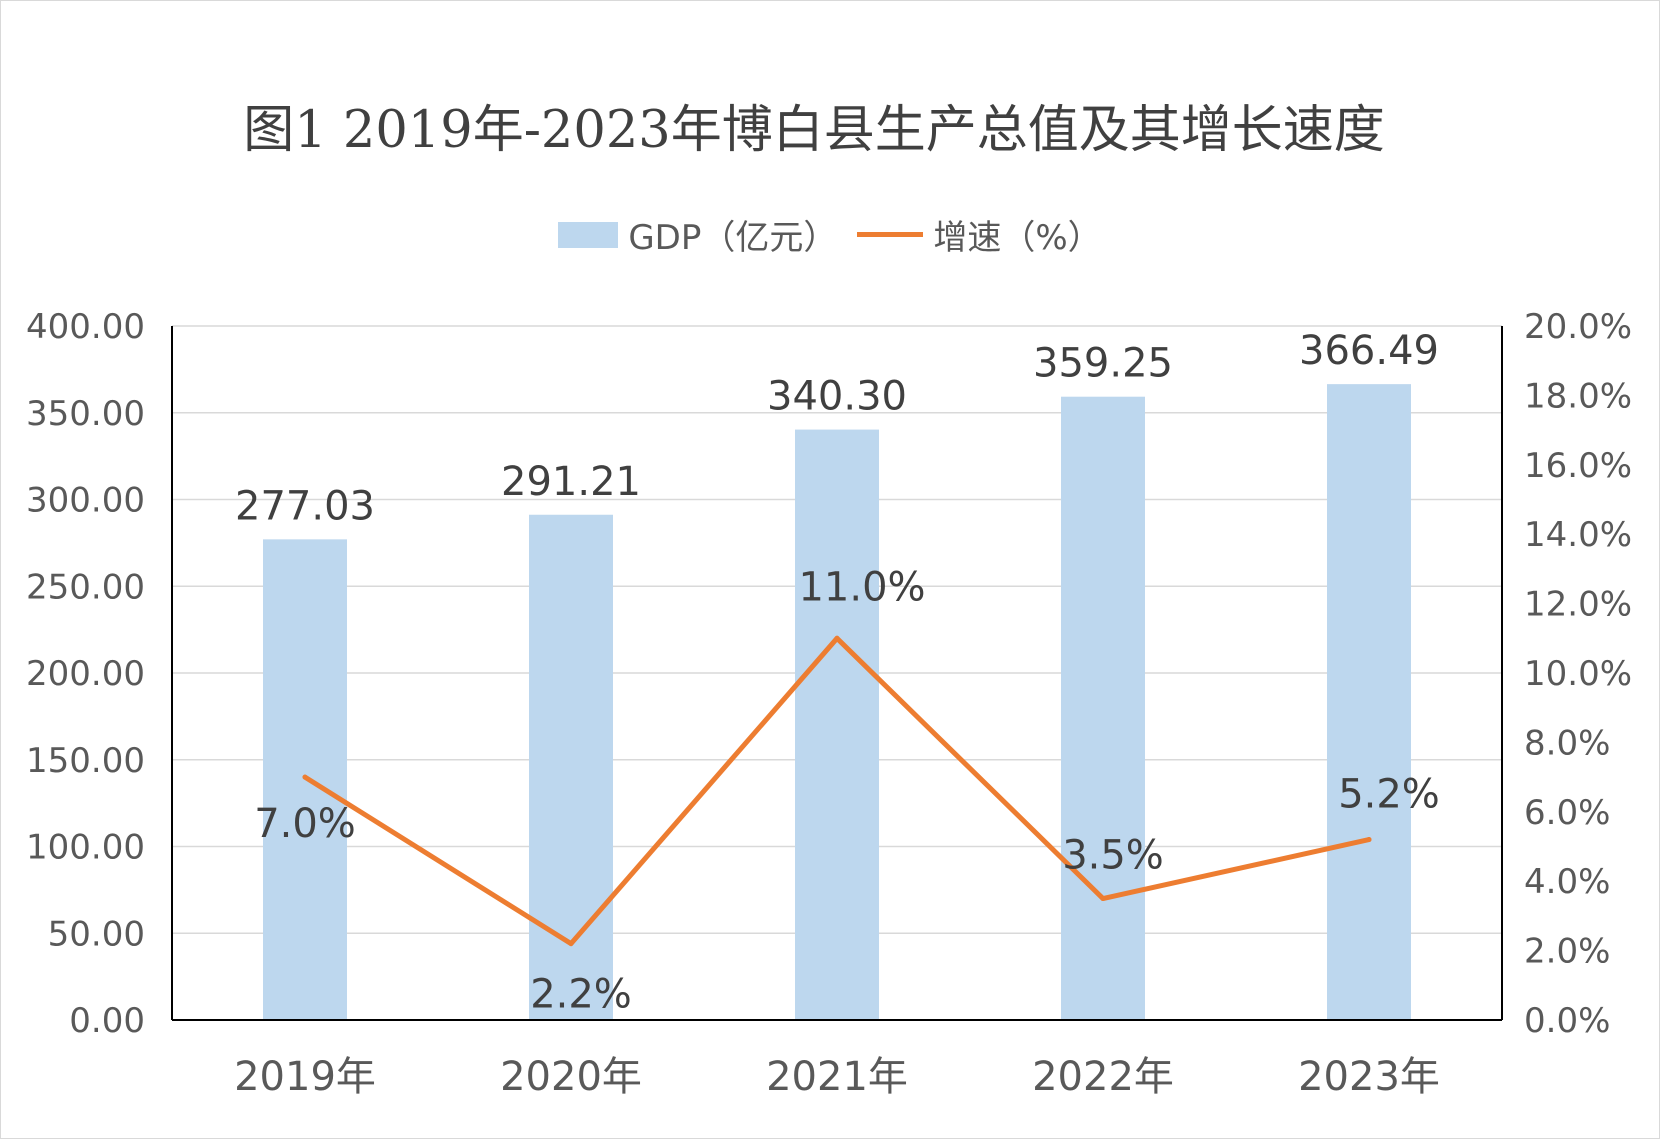  Describe the element at coordinates (1103, 1077) in the screenshot. I see `x-tick-label: 2022年` at that location.